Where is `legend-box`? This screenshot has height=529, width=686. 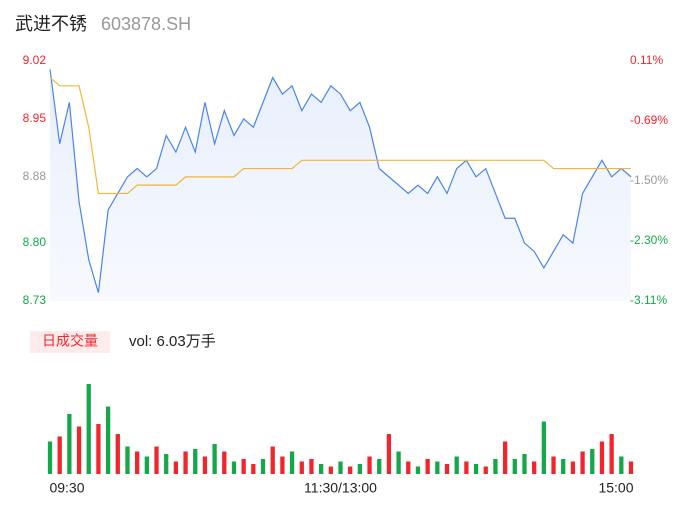
legend-box is located at coordinates (70, 342).